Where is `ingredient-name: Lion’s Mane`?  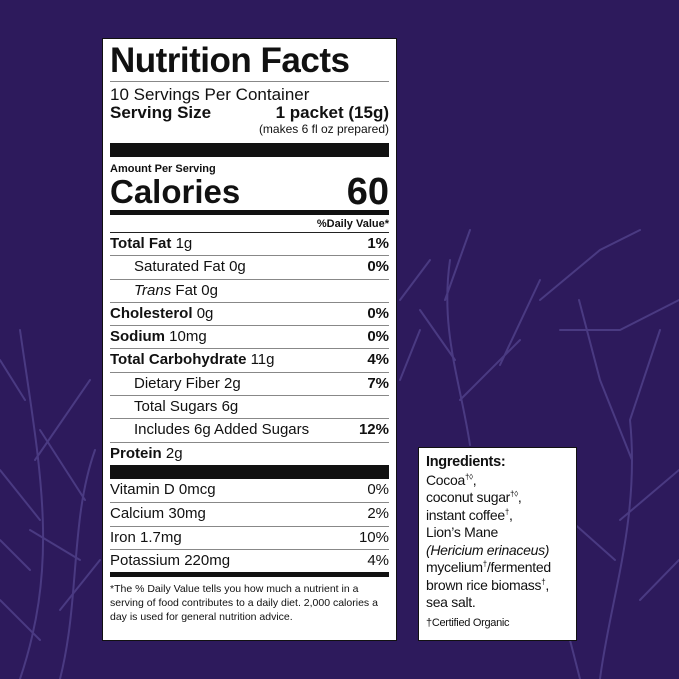
ingredient-name: Lion’s Mane is located at coordinates (462, 532).